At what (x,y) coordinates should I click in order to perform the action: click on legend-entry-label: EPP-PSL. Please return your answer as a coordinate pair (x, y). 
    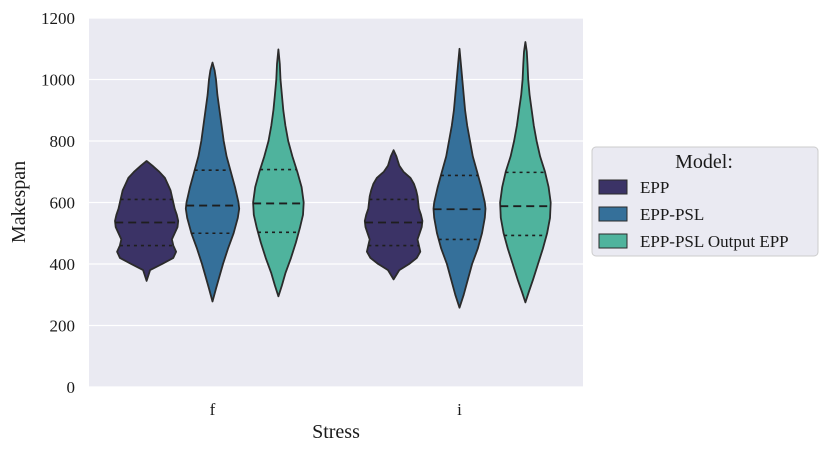
    Looking at the image, I should click on (672, 214).